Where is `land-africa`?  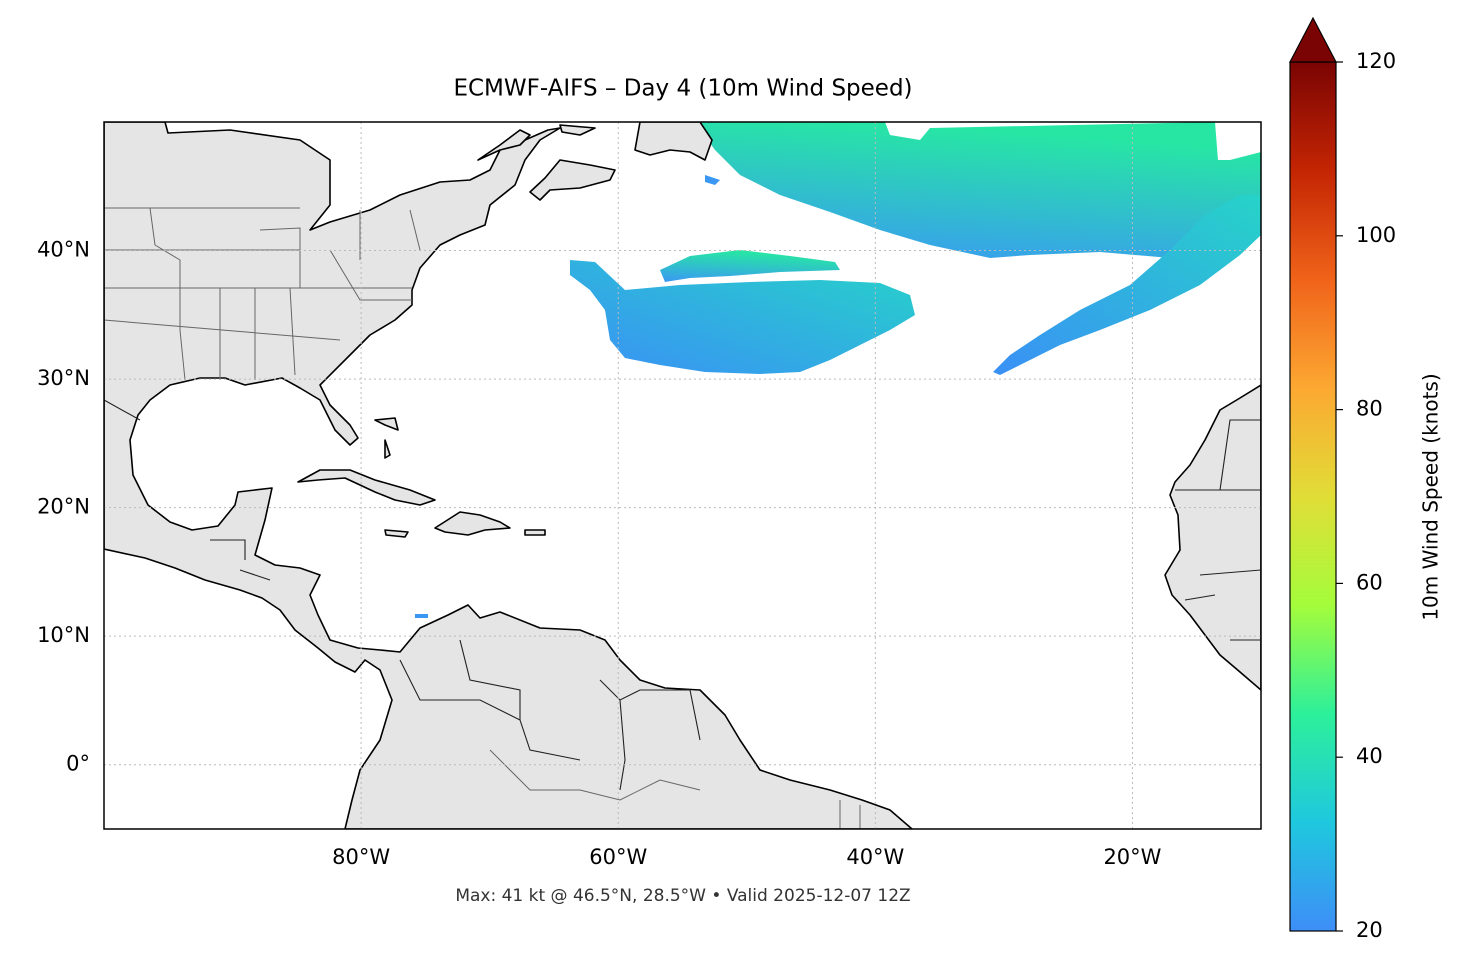 land-africa is located at coordinates (1212, 537).